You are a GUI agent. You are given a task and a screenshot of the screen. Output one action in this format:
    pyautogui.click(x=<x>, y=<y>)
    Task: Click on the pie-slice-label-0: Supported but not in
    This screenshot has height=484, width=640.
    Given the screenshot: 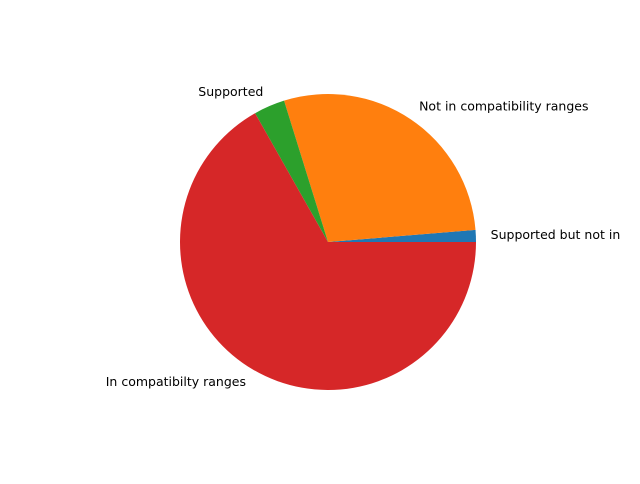 What is the action you would take?
    pyautogui.click(x=556, y=234)
    